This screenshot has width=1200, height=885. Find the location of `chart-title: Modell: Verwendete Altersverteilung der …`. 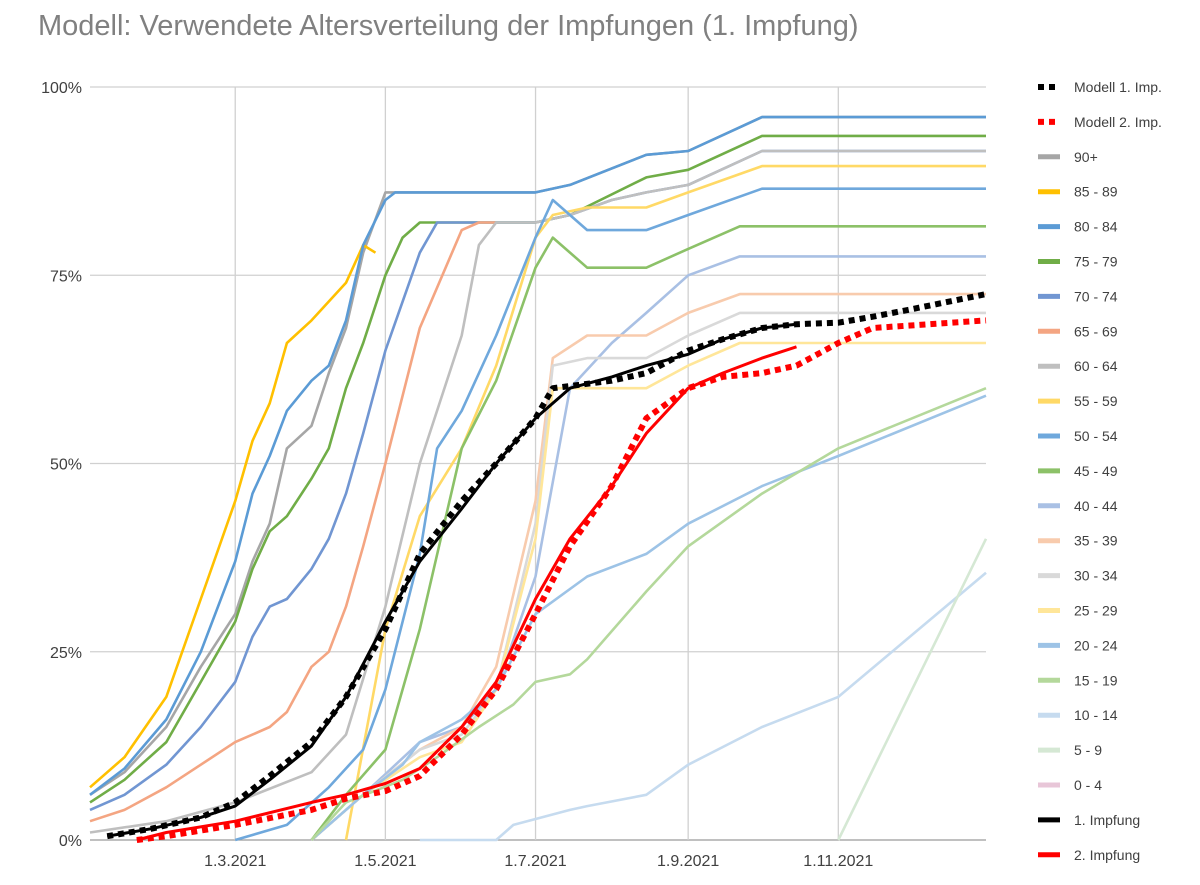

chart-title: Modell: Verwendete Altersverteilung der … is located at coordinates (448, 26).